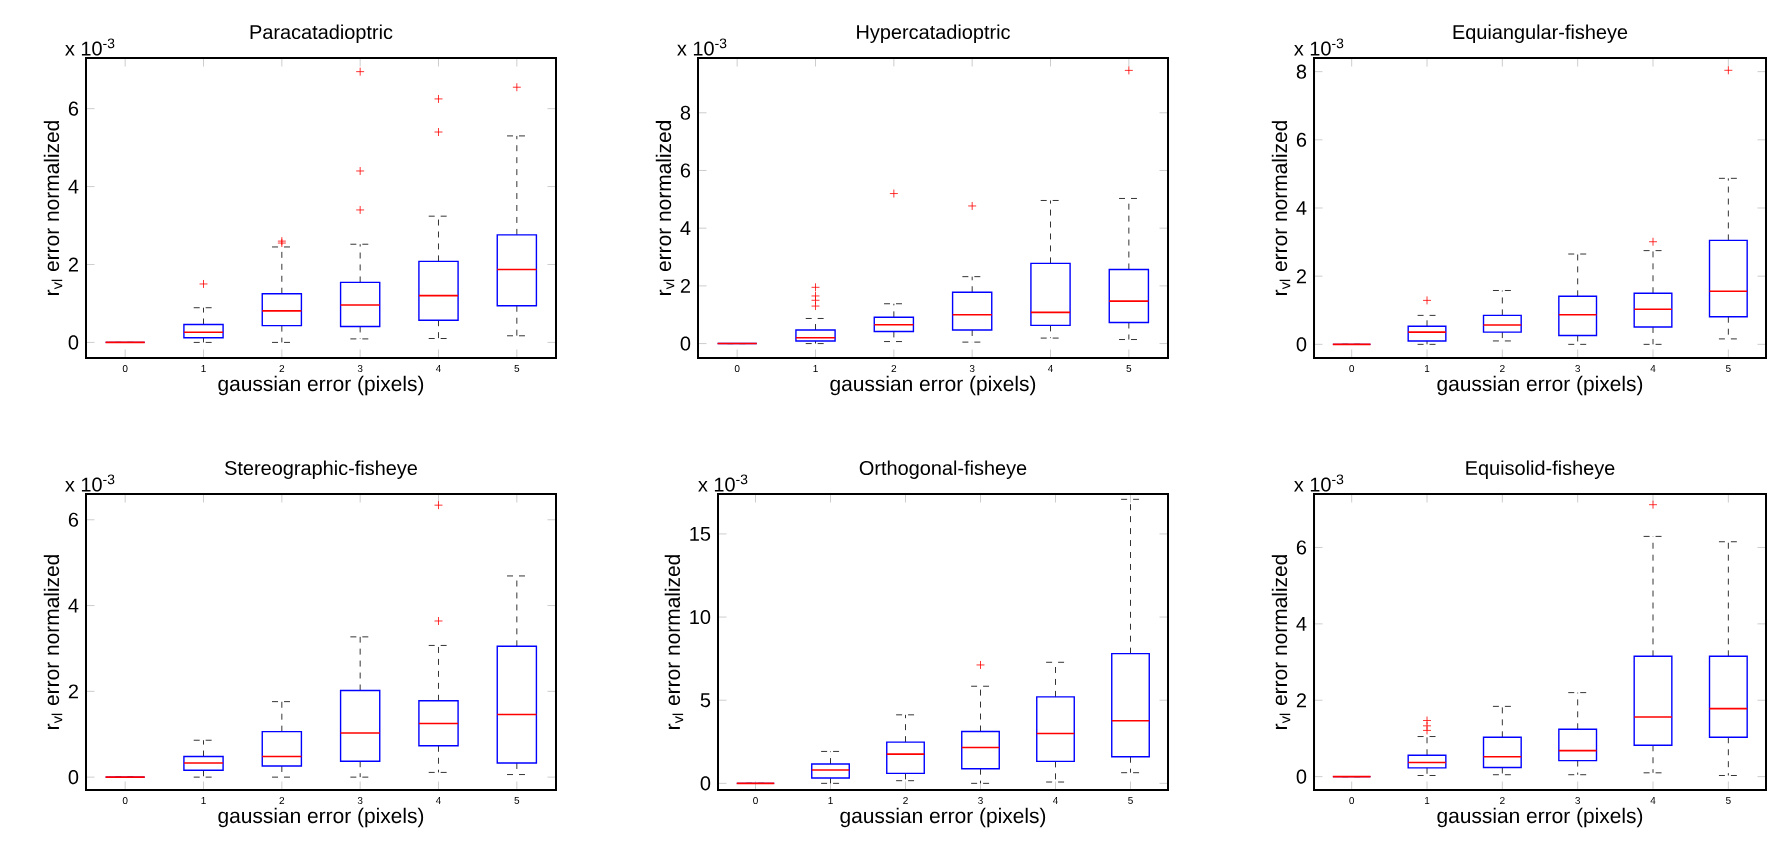  Describe the element at coordinates (321, 33) in the screenshot. I see `chart-title: Paracatadioptric` at that location.